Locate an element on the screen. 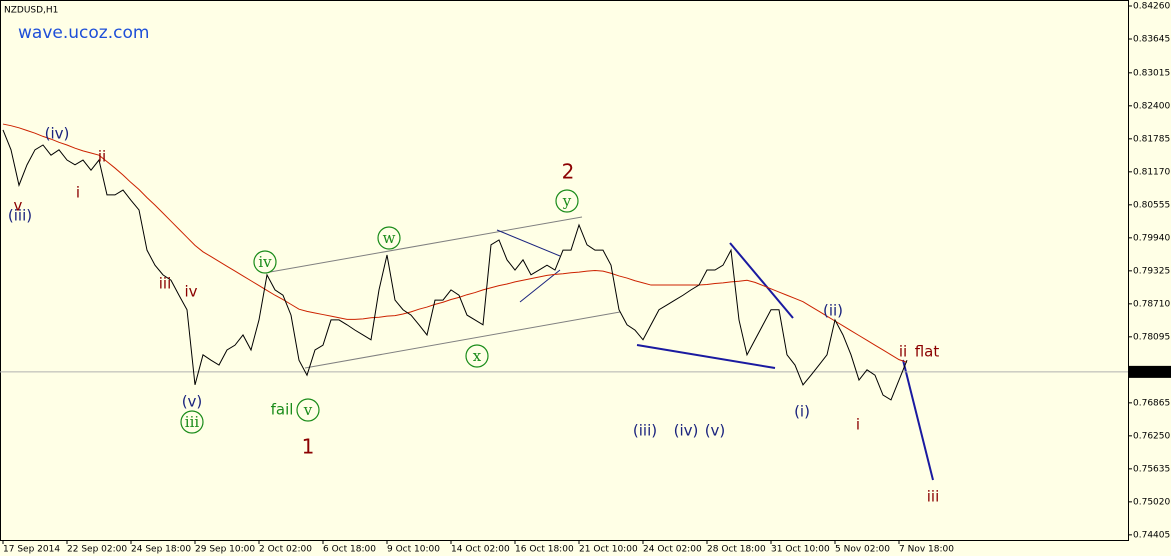  current-price-label: 0.77442 is located at coordinates (1151, 372).